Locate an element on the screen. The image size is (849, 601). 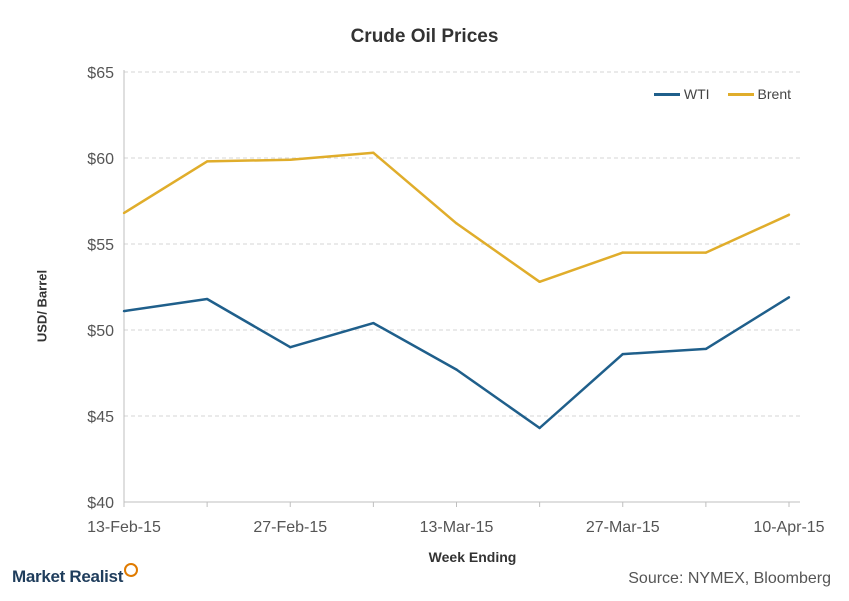
legend-swatch-wti is located at coordinates (666, 94).